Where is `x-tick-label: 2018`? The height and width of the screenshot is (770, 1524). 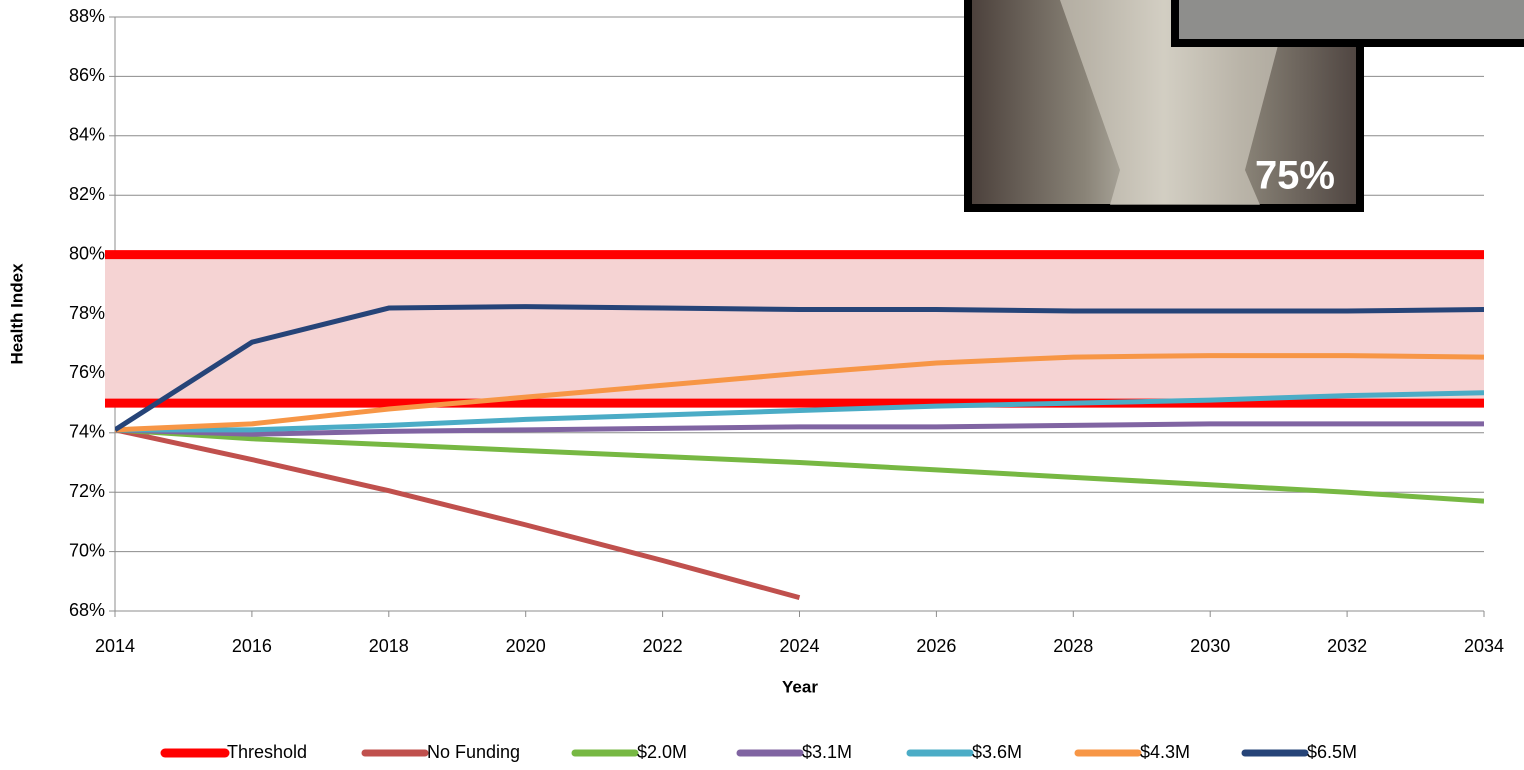 x-tick-label: 2018 is located at coordinates (389, 646).